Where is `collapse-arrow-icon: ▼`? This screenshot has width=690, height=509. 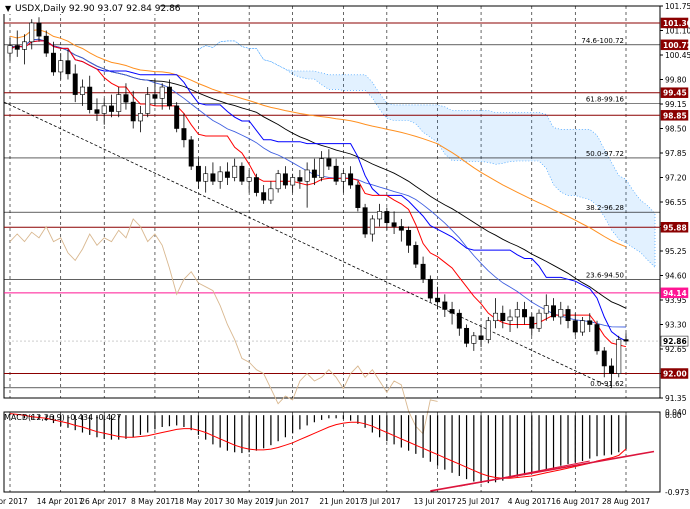 collapse-arrow-icon: ▼ is located at coordinates (8, 8).